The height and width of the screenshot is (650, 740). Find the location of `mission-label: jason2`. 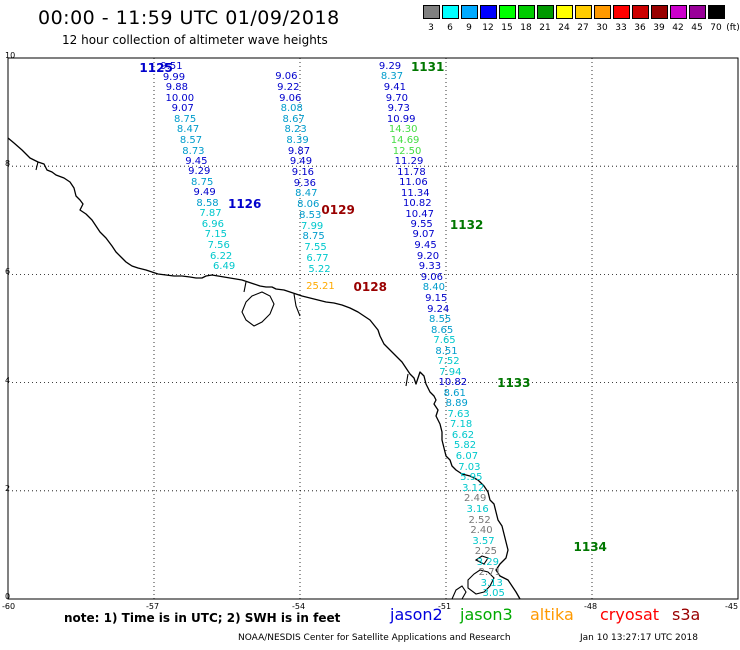

mission-label: jason2 is located at coordinates (416, 614).